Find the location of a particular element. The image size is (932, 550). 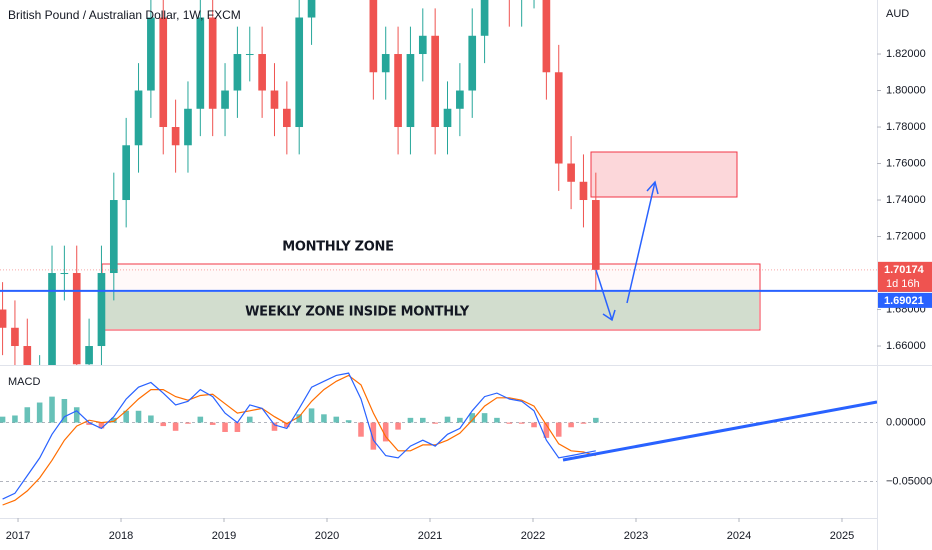

level-box is located at coordinates (905, 300).